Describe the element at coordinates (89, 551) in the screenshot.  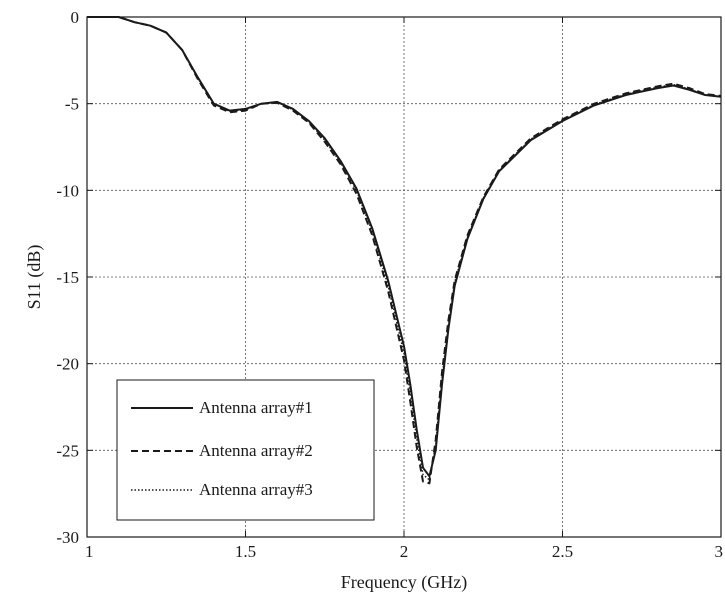
I see `x-tick-label-0: 1` at that location.